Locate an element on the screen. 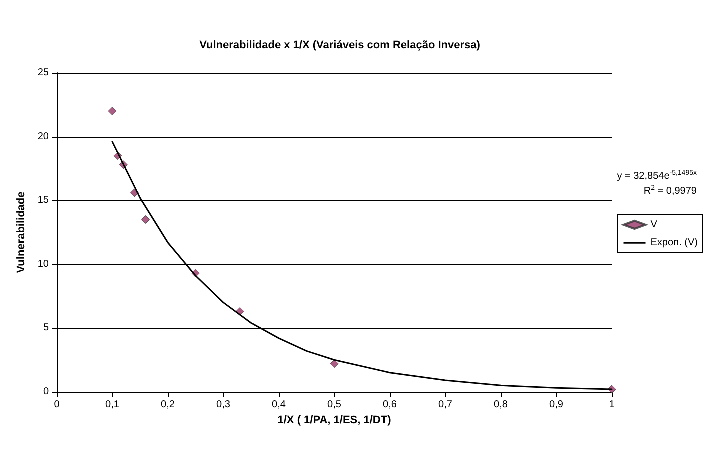  y-tick-label: 20 is located at coordinates (44, 136).